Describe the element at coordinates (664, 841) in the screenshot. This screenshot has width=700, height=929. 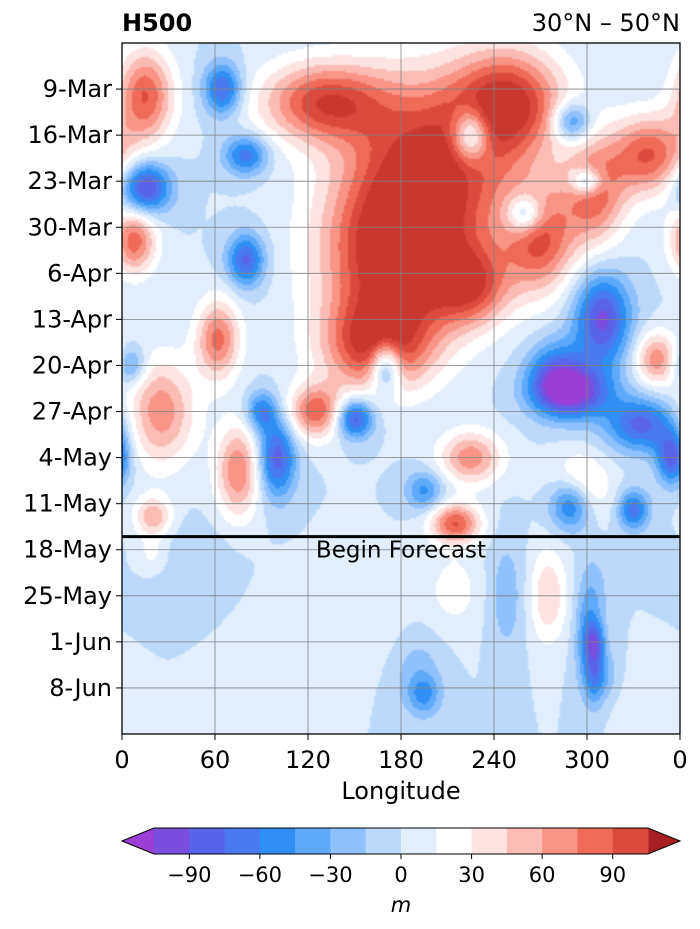
I see `colorbar-extend-high` at that location.